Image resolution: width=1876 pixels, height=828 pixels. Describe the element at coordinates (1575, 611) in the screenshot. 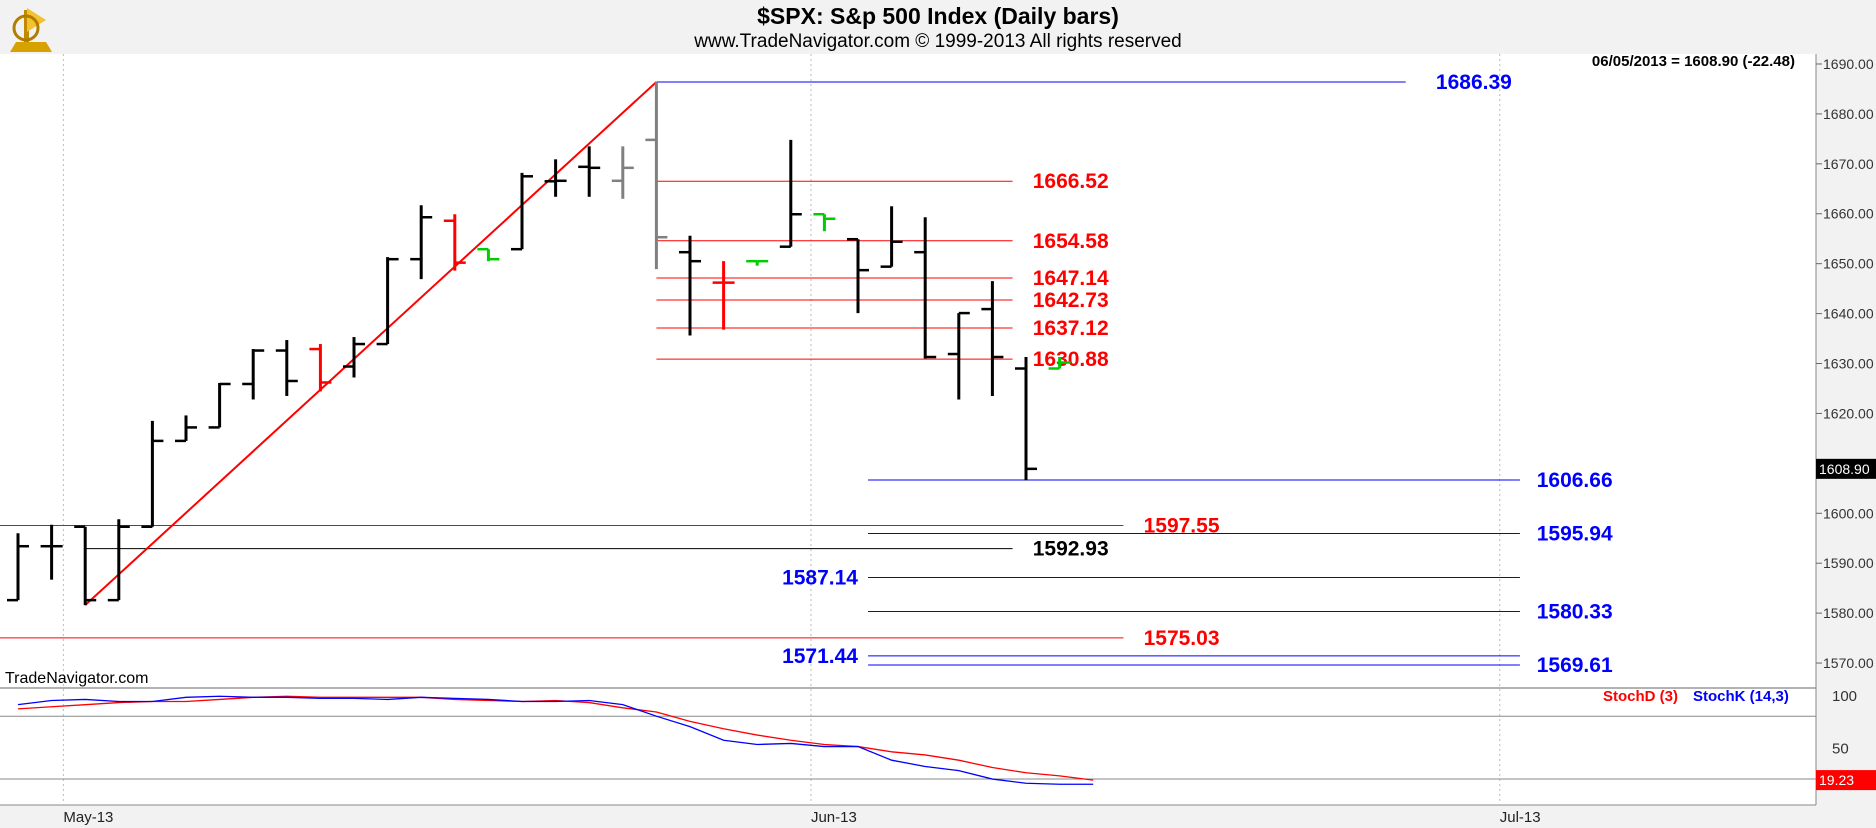

I see `level-label: 1580.33` at that location.